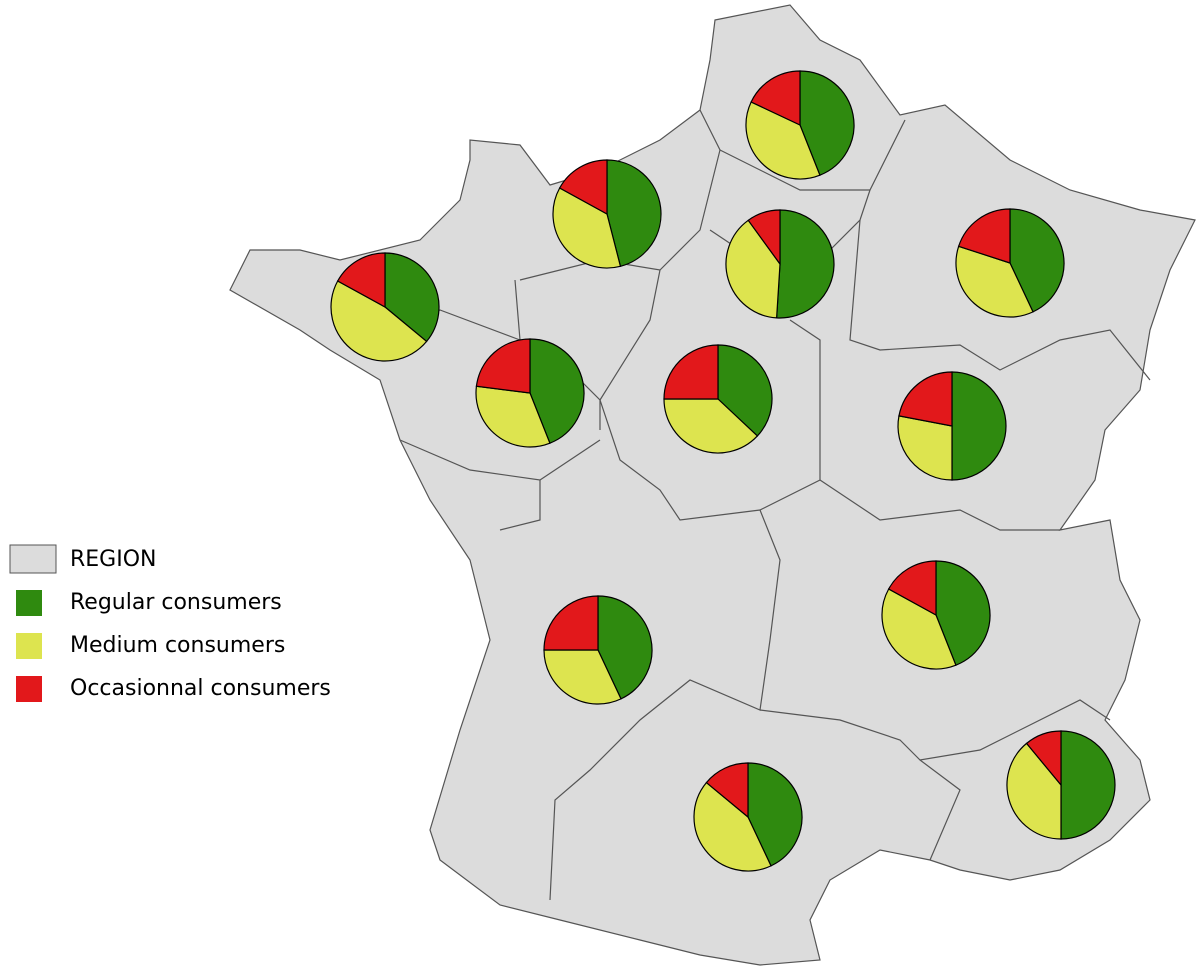 The image size is (1200, 971). I want to click on legend-label: Medium consumers, so click(177, 645).